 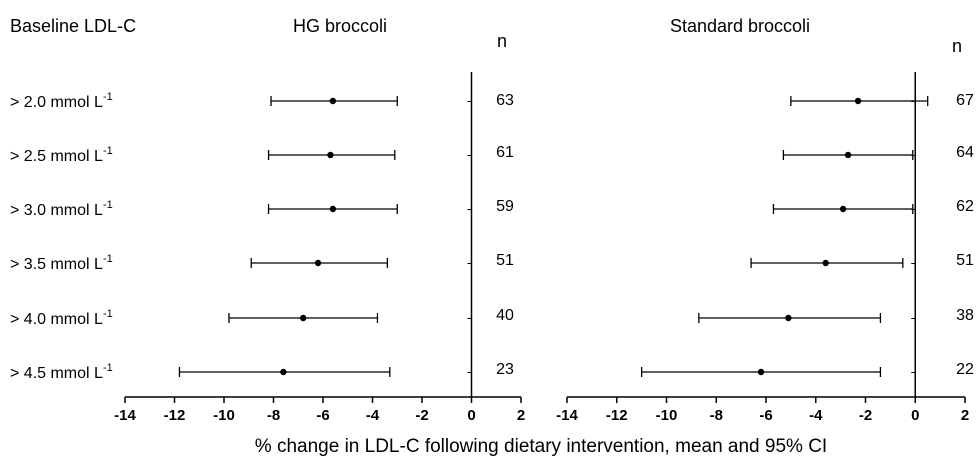 I want to click on n-value: 62, so click(x=965, y=206).